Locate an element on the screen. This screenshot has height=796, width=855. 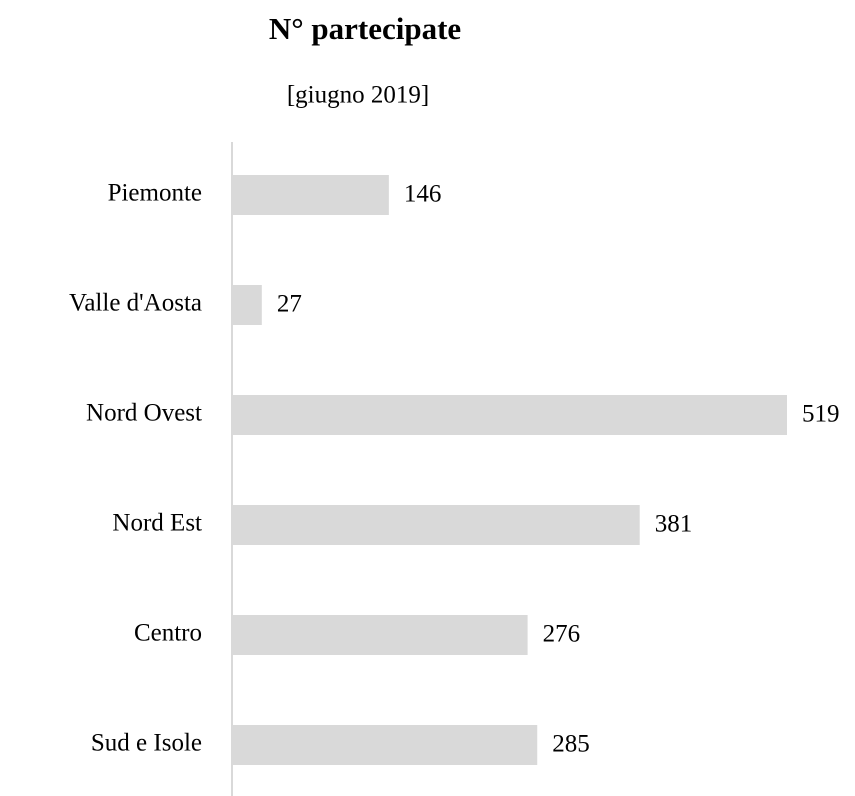
y-tick-label: Nord Ovest is located at coordinates (144, 413).